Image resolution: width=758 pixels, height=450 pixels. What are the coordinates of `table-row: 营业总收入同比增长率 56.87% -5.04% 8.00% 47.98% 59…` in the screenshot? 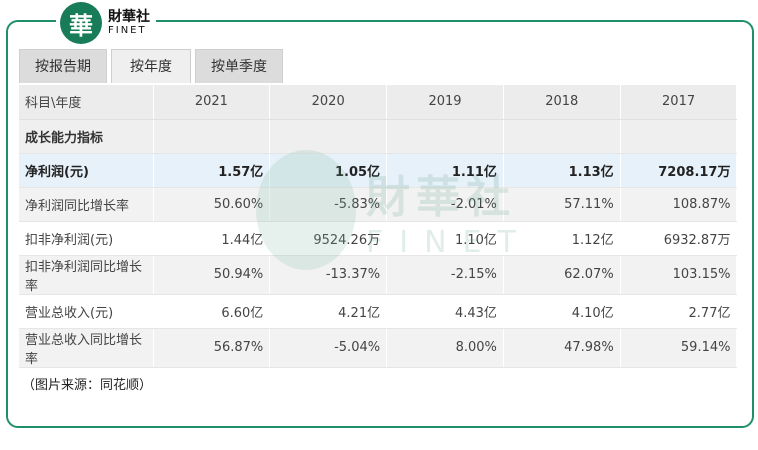 It's located at (378, 348).